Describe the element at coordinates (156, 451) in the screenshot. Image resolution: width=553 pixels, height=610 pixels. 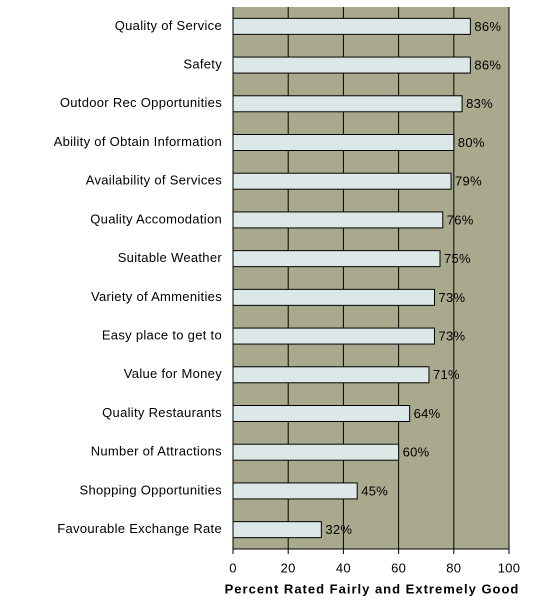
I see `y-tick-label: Number of Attractions` at that location.